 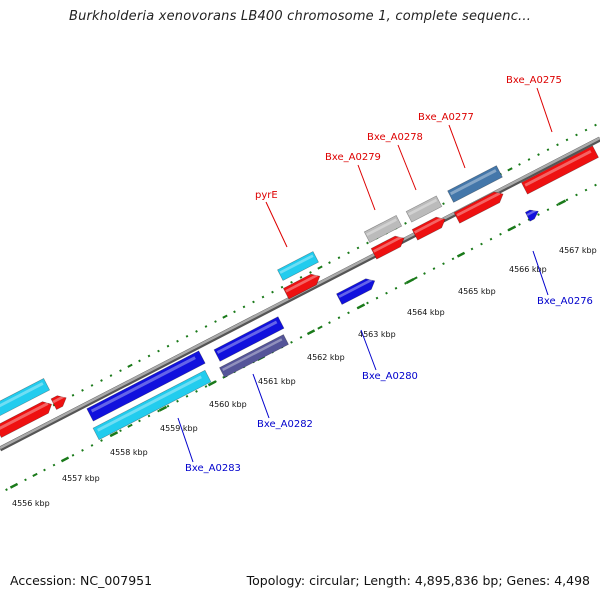 I want to click on gene-label-Bxe_A0275: Bxe_A0275, so click(x=534, y=80).